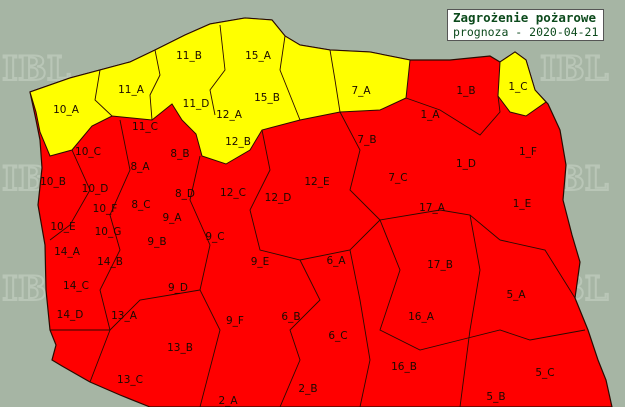 This screenshot has width=625, height=407. What do you see at coordinates (421, 317) in the screenshot?
I see `region-label-16-a: 16_A` at bounding box center [421, 317].